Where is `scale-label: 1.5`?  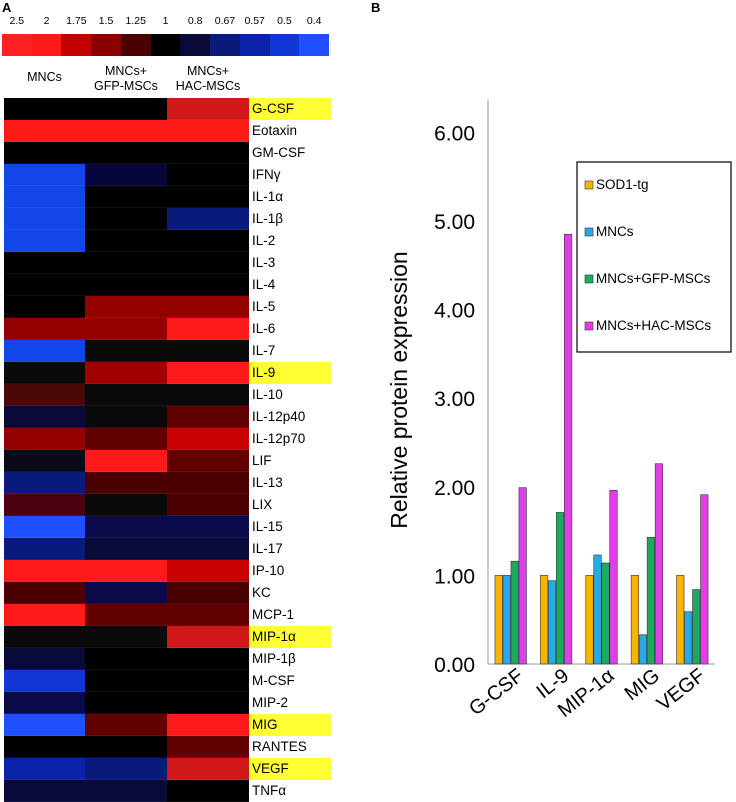 scale-label: 1.5 is located at coordinates (106, 21).